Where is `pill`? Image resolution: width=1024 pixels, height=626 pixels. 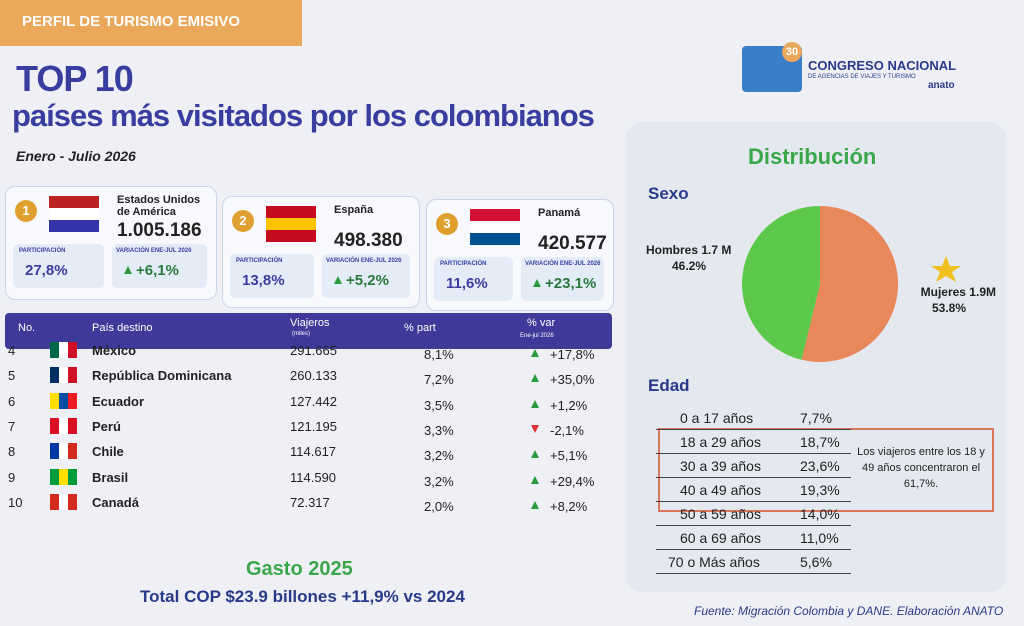 pill is located at coordinates (272, 276).